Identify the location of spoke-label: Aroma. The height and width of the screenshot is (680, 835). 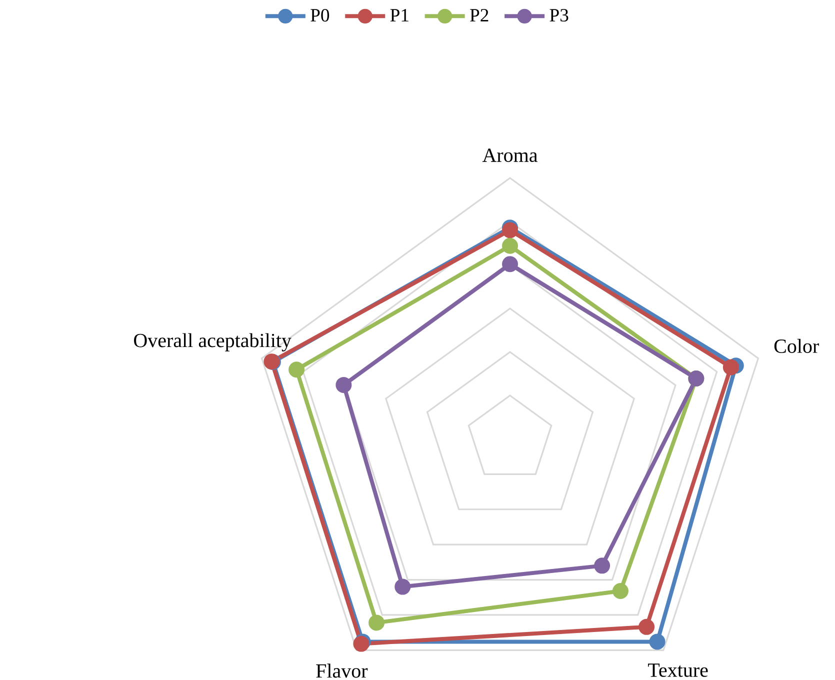
(510, 155).